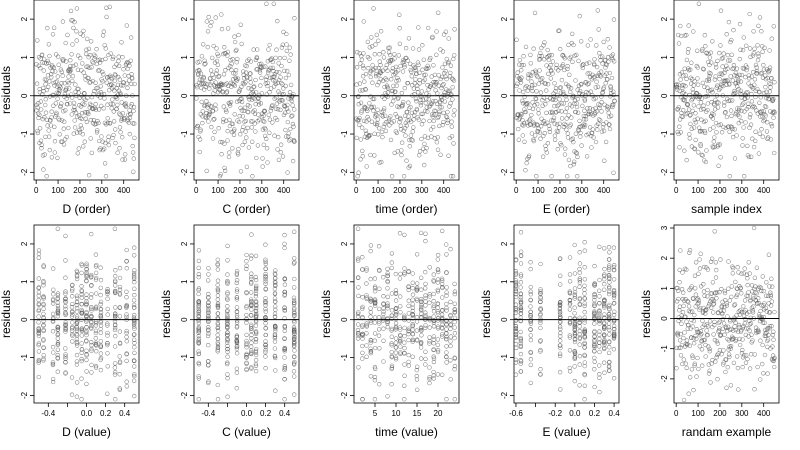 The image size is (800, 450). Describe the element at coordinates (566, 209) in the screenshot. I see `x-axis-label: E (order)` at that location.